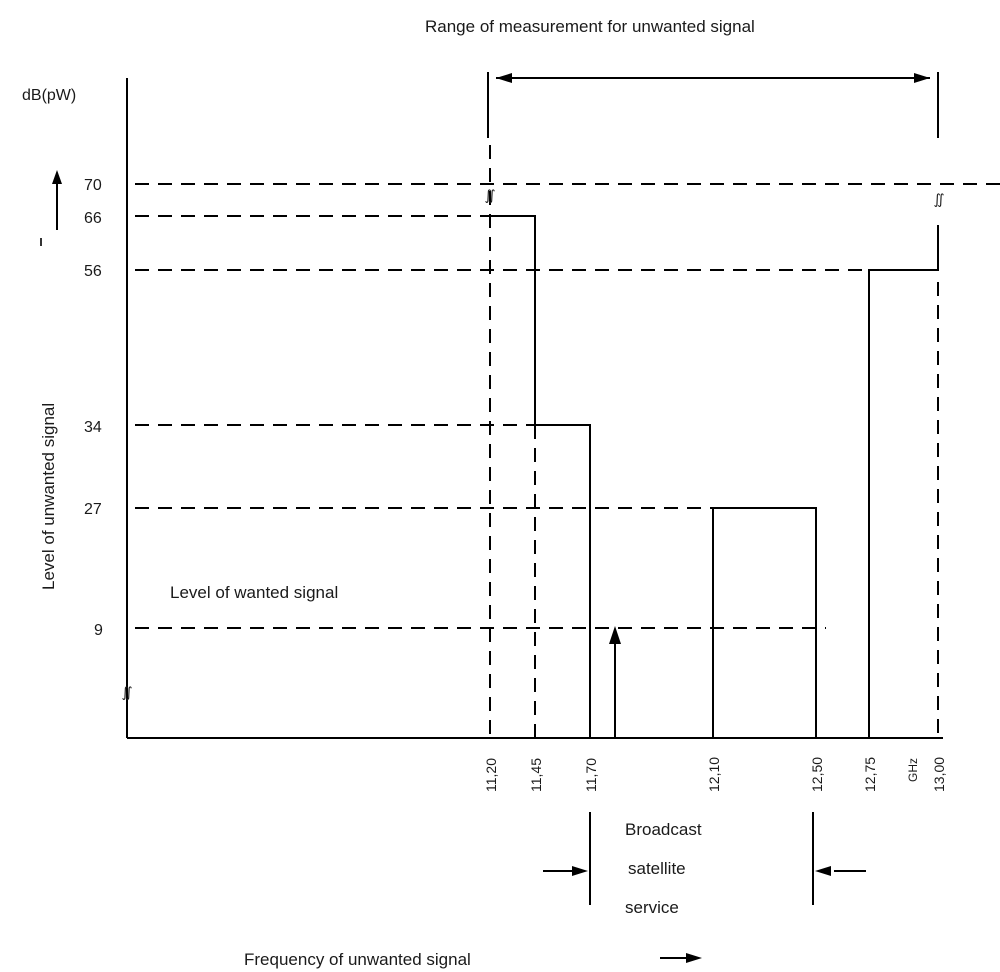 Image resolution: width=1000 pixels, height=972 pixels. What do you see at coordinates (694, 958) in the screenshot?
I see `x-arrow-head` at bounding box center [694, 958].